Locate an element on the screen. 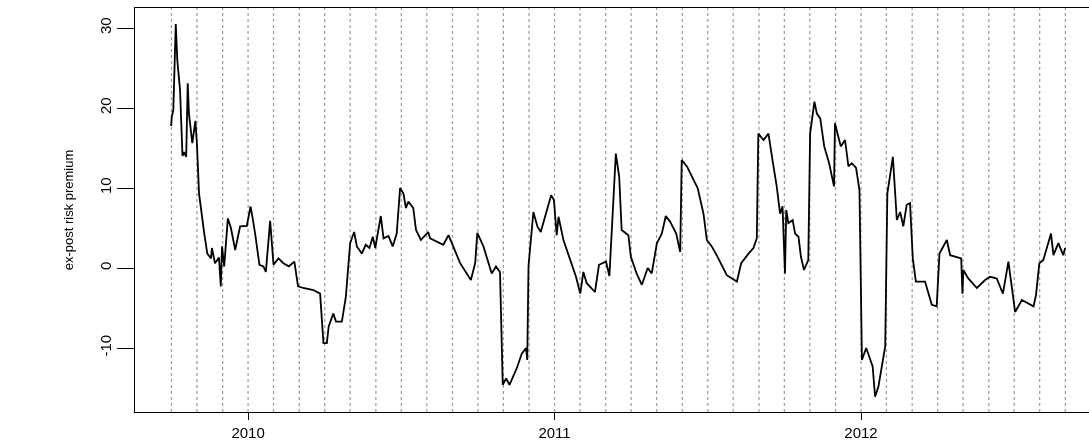 The height and width of the screenshot is (443, 1089). y-tick-label: 10 is located at coordinates (105, 186).